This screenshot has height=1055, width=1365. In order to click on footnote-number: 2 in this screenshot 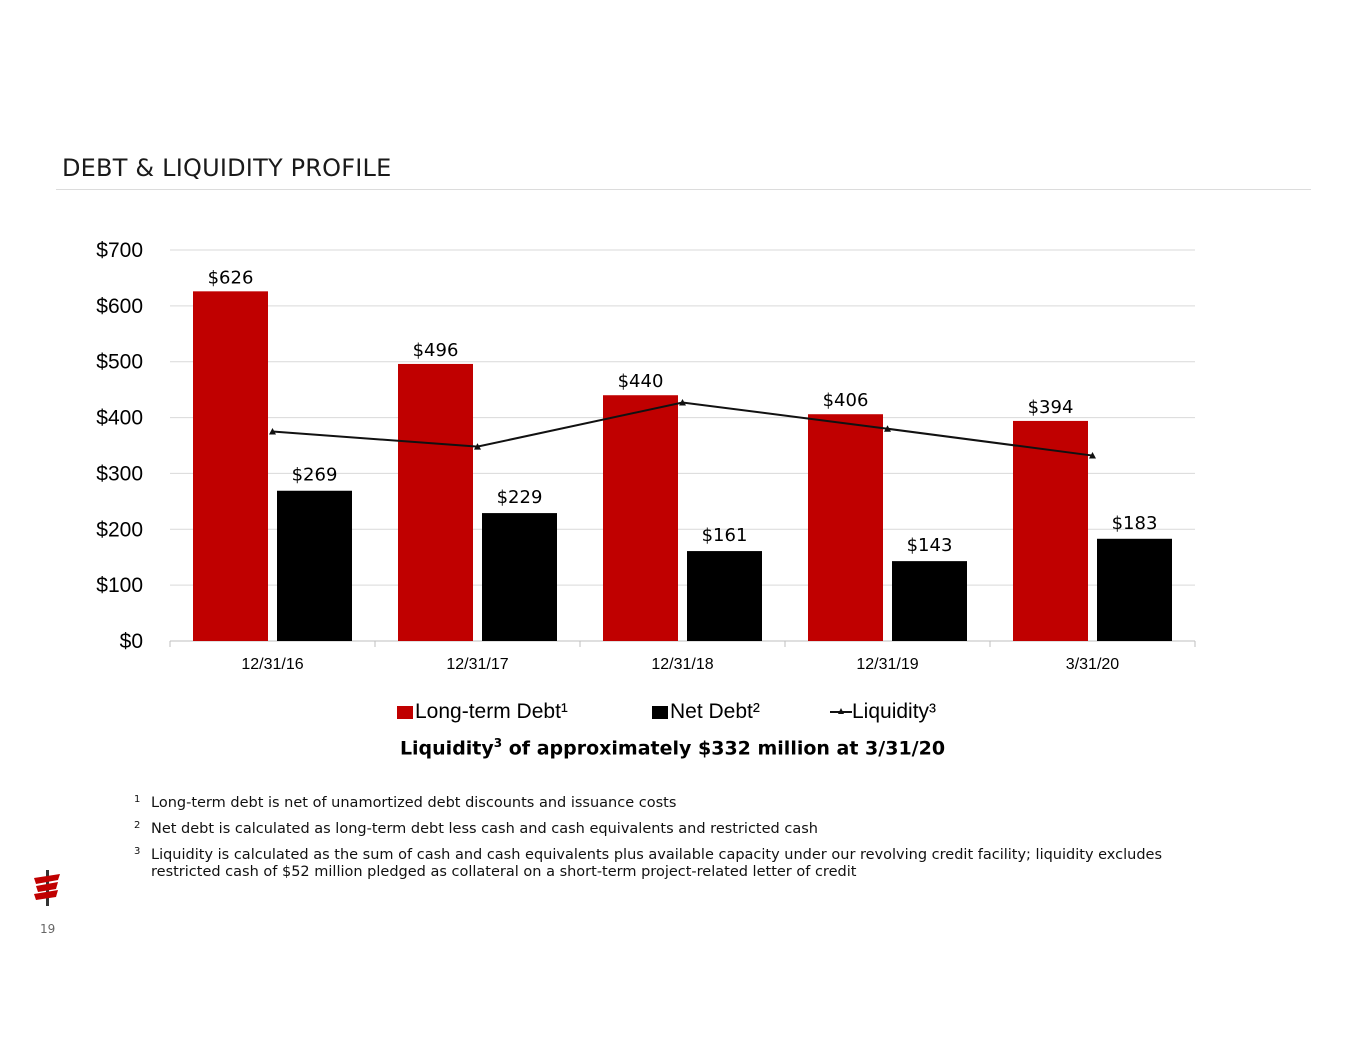, I will do `click(137, 825)`.